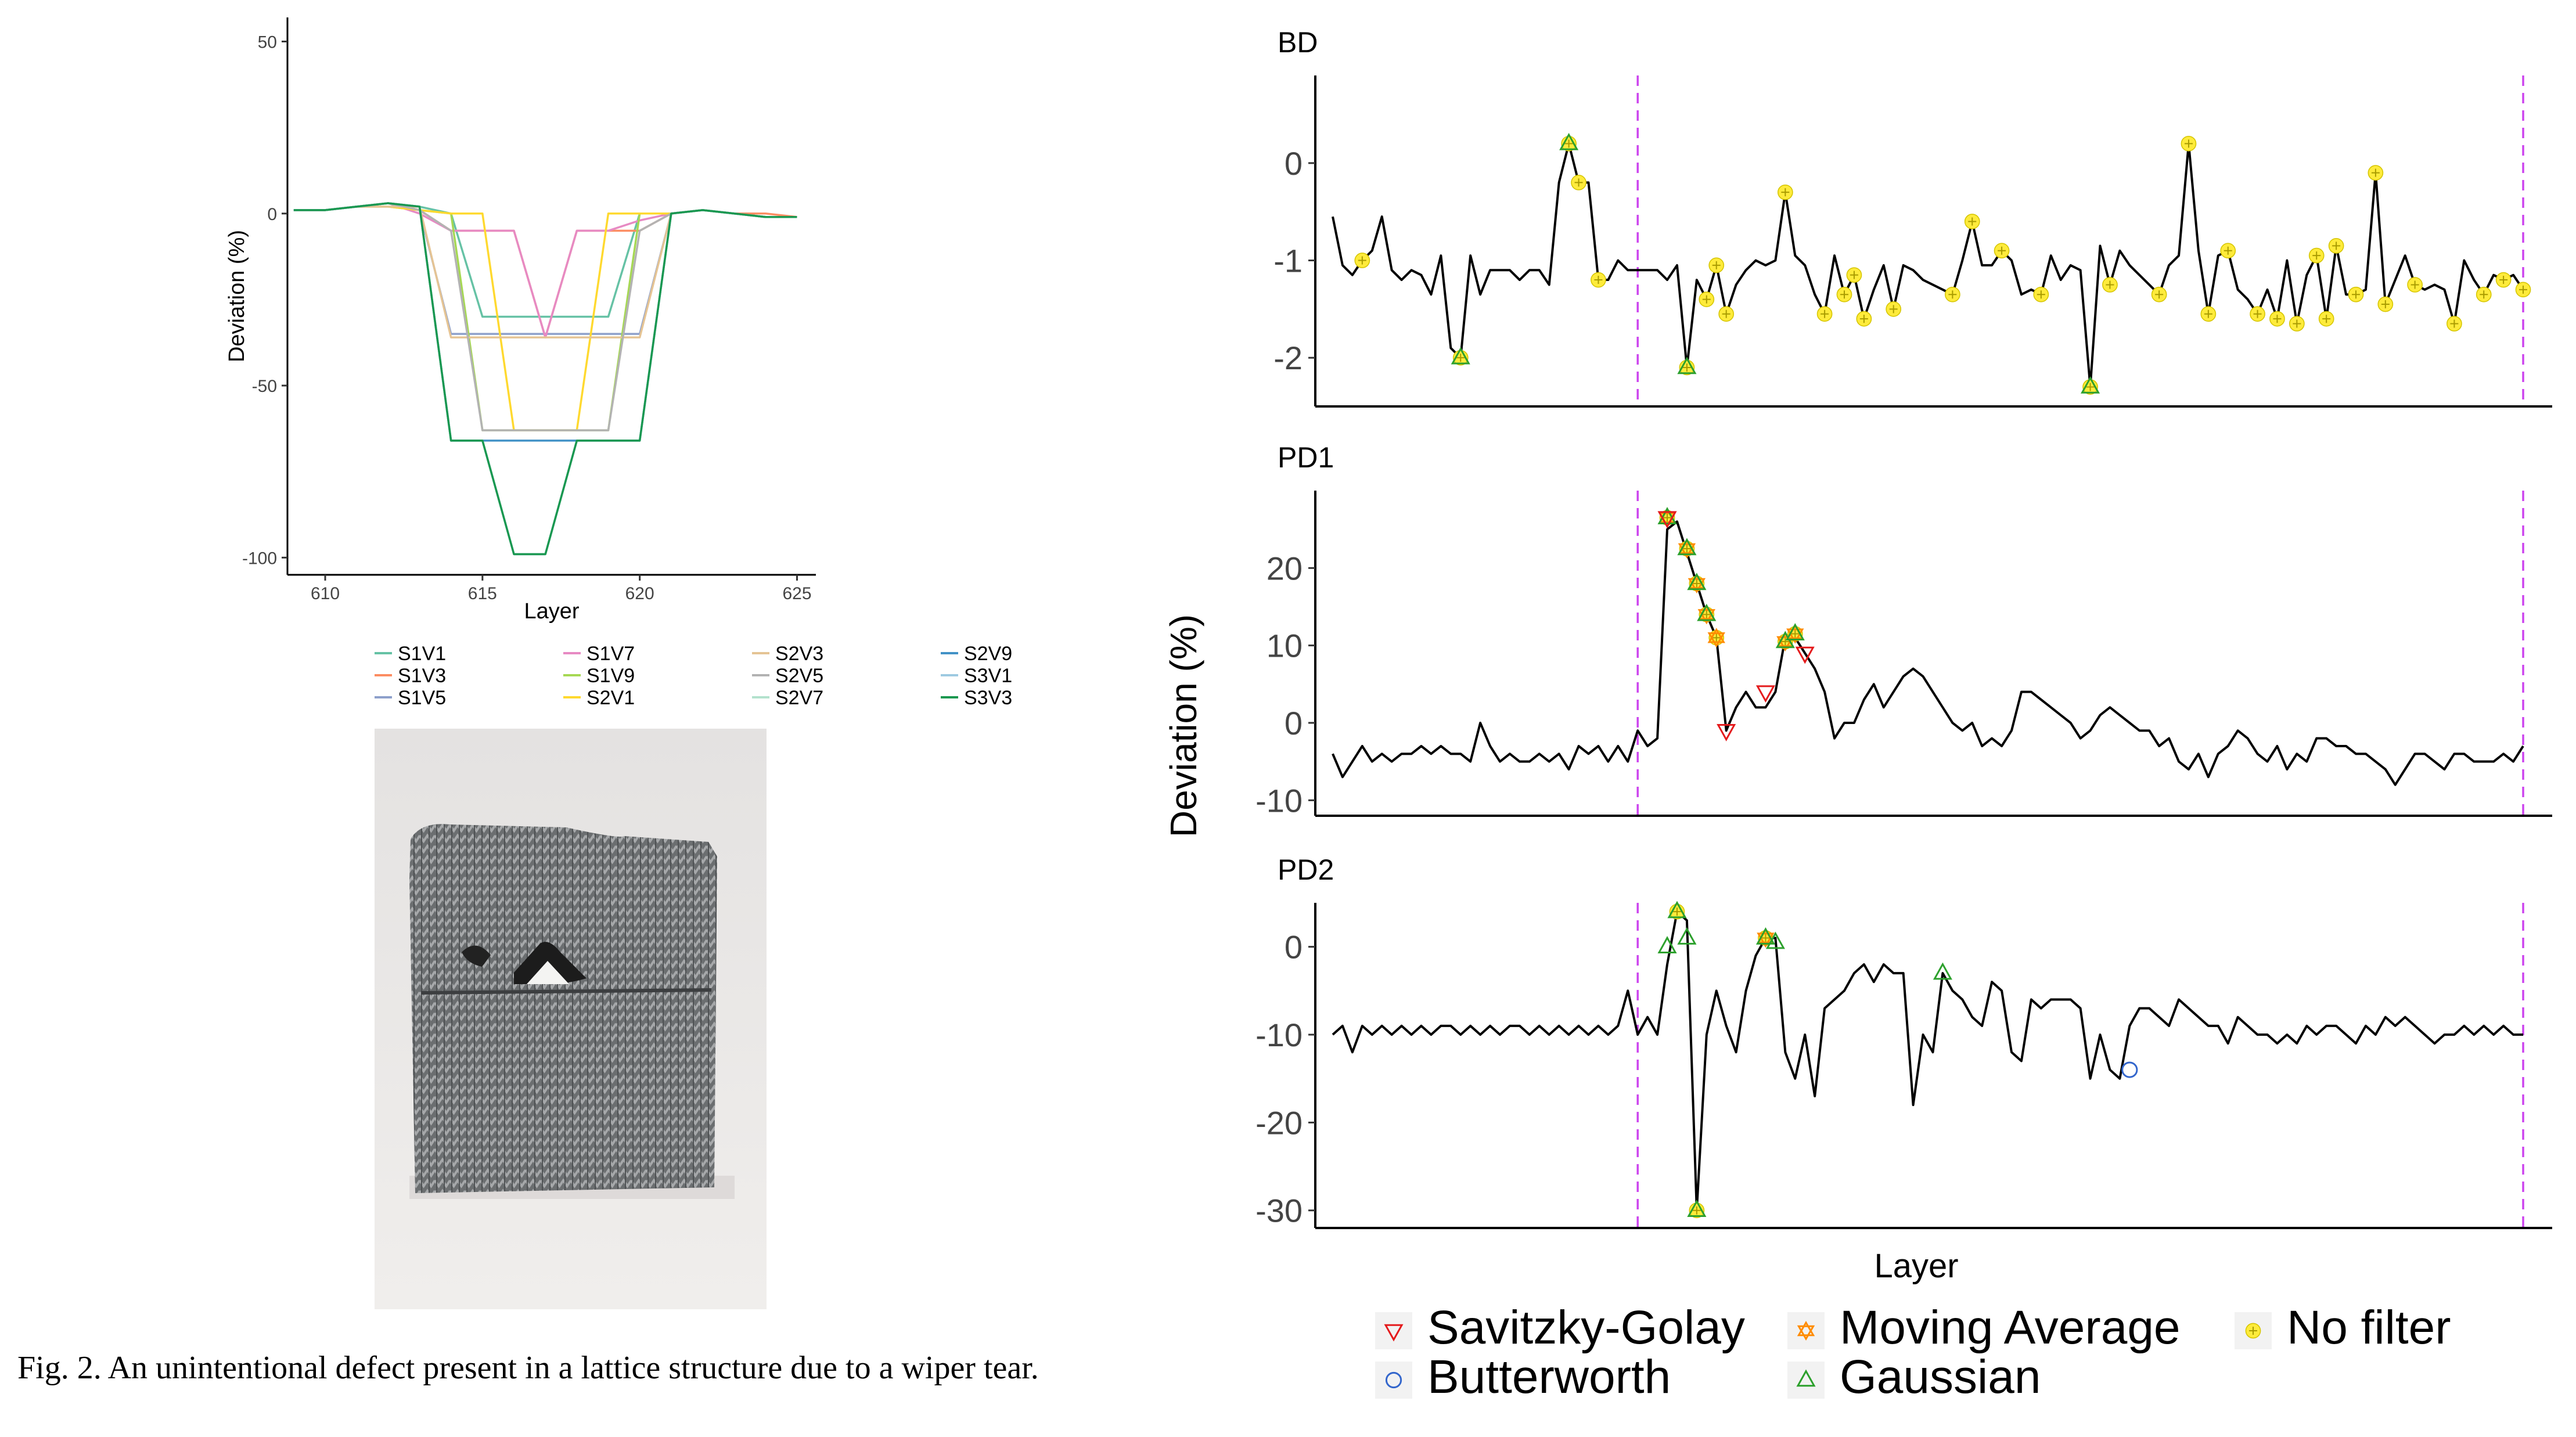 The width and height of the screenshot is (2576, 1437). I want to click on deviation-line, so click(1927, 1061).